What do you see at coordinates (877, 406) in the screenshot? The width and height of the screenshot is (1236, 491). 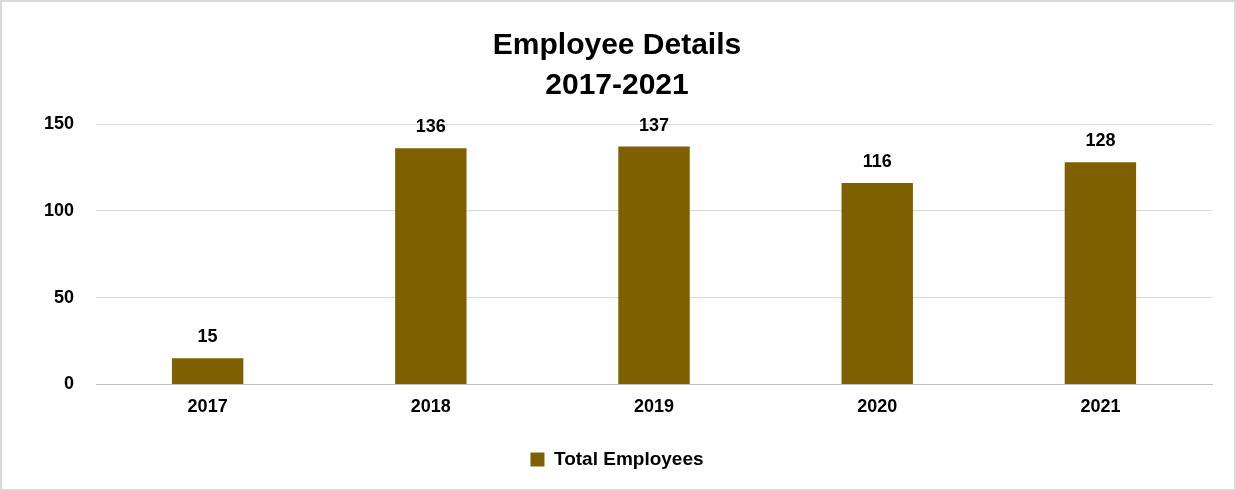 I see `x-tick-label: 2020` at bounding box center [877, 406].